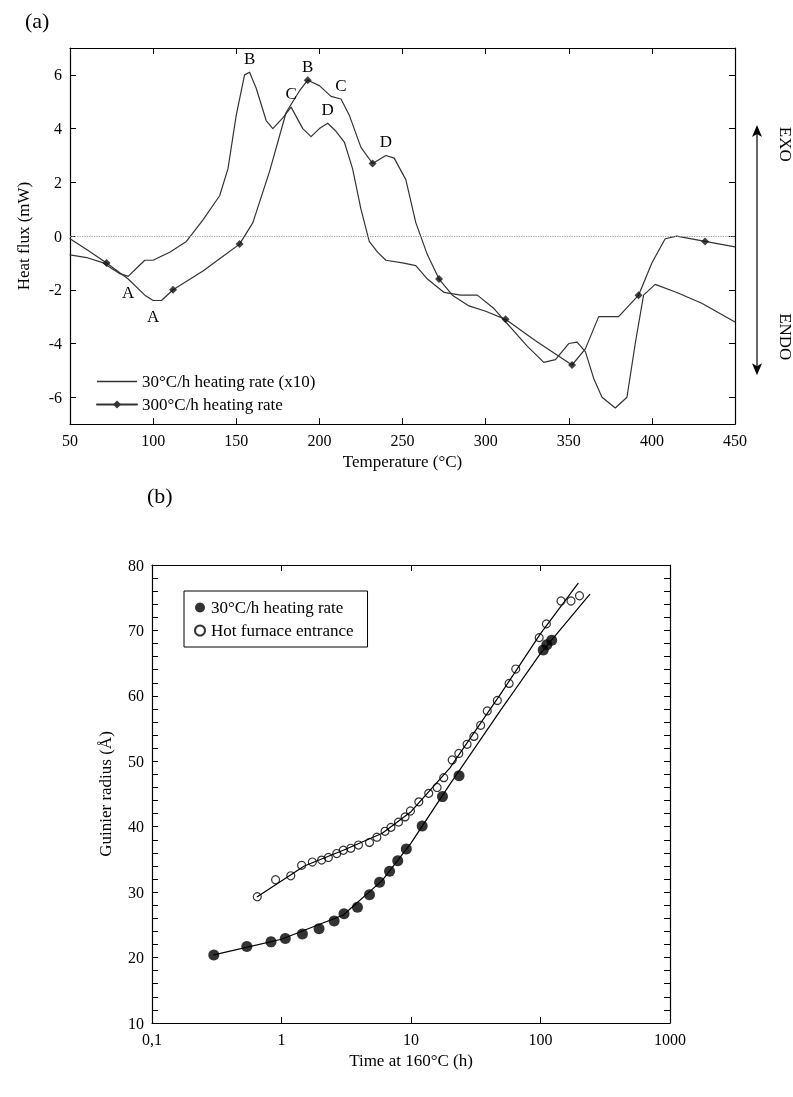 The height and width of the screenshot is (1097, 793). What do you see at coordinates (411, 1060) in the screenshot?
I see `x-axis-title: Time at 160°C (h)` at bounding box center [411, 1060].